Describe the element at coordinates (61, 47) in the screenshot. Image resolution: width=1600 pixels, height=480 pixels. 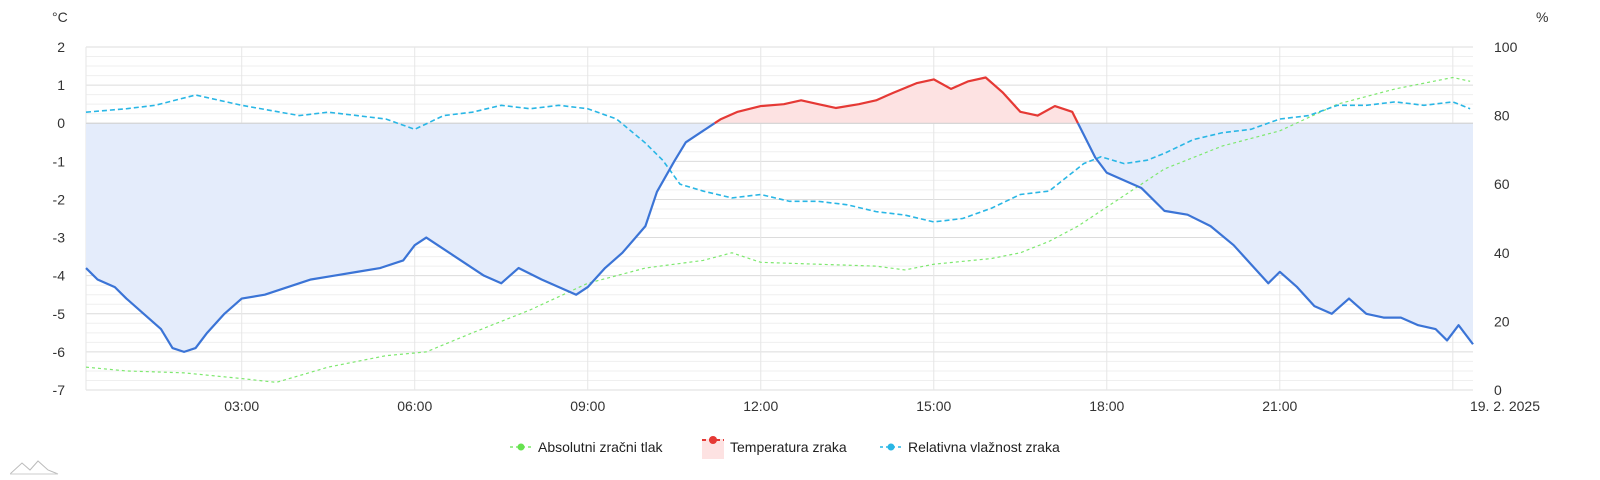
I see `y-left-tick-label: 2` at that location.